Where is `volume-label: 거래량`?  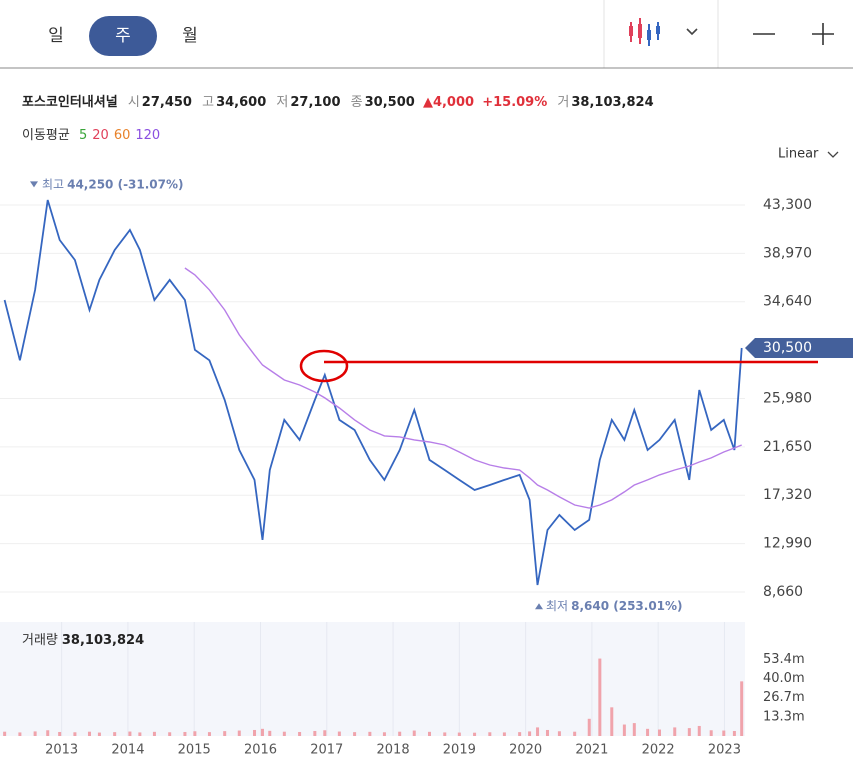 volume-label: 거래량 is located at coordinates (40, 640).